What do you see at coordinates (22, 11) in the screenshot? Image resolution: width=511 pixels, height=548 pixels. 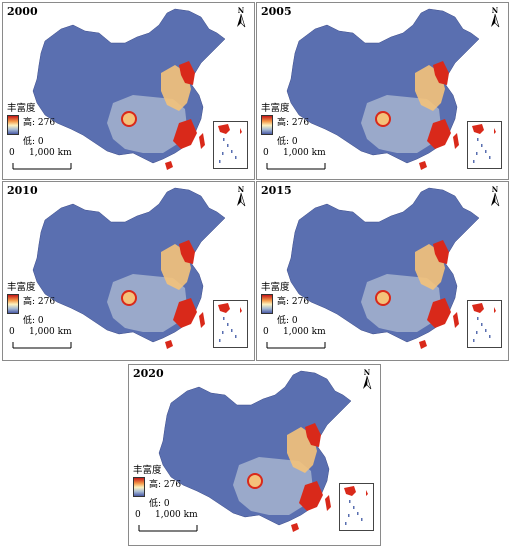 I see `panel-year: 2000` at bounding box center [22, 11].